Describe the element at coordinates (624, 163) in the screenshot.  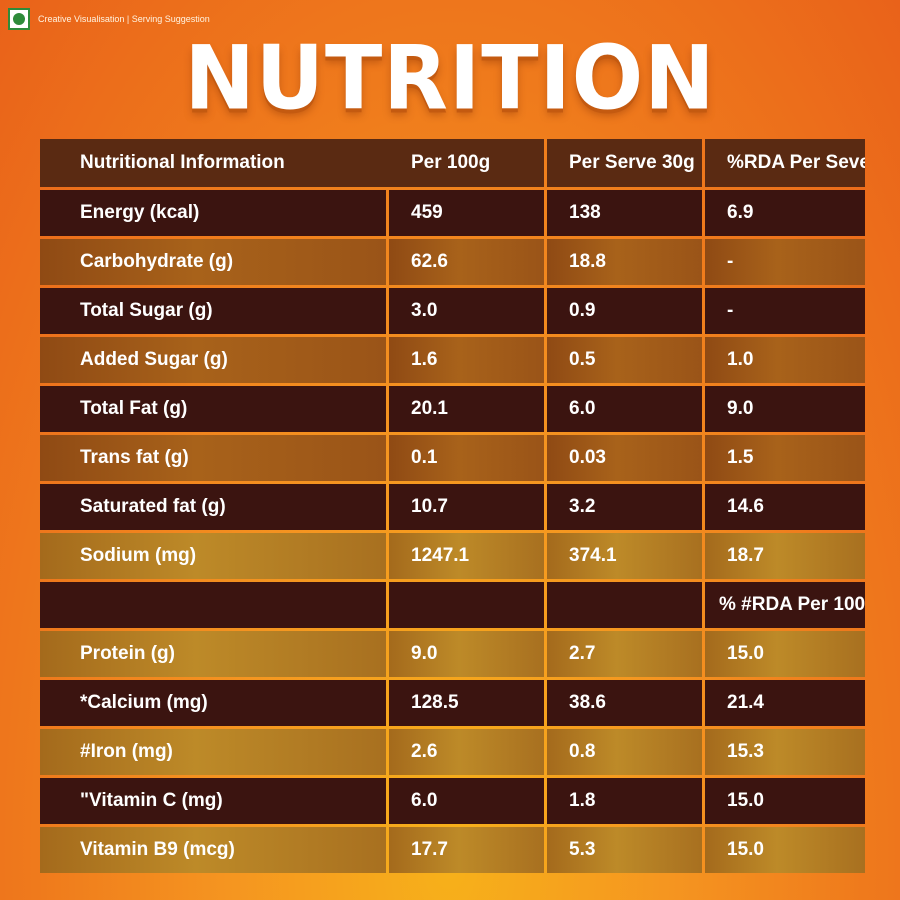
I see `column-header: Per Serve 30g` at that location.